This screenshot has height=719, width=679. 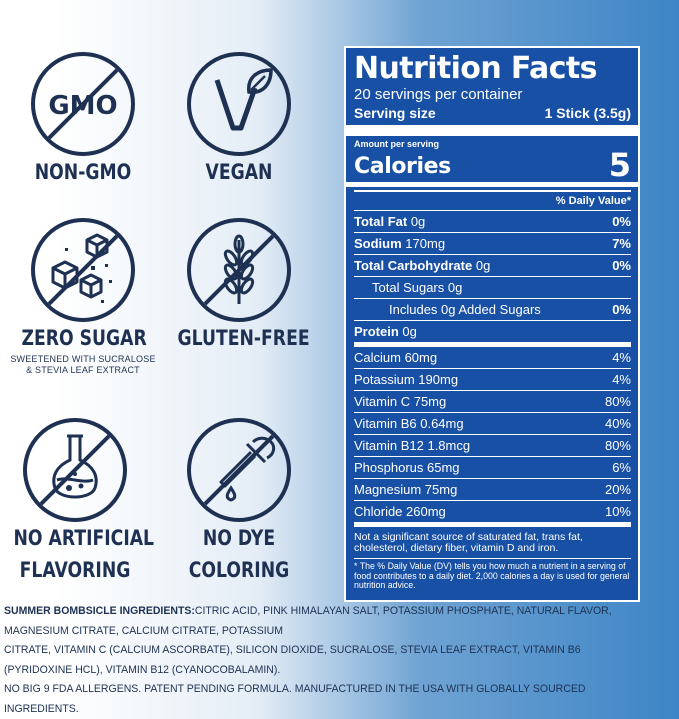 I want to click on badge-label: ZERO SUGAR, so click(x=84, y=338).